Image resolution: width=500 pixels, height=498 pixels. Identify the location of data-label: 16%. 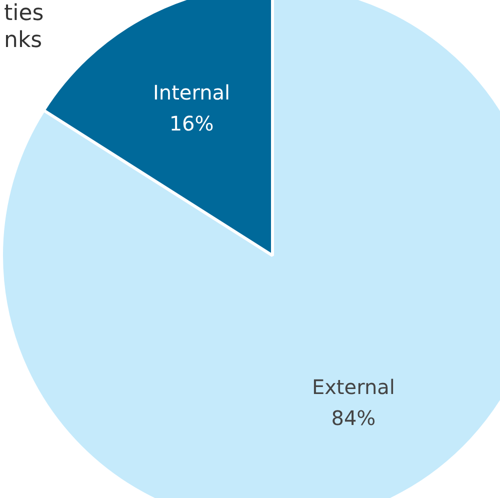
(191, 123).